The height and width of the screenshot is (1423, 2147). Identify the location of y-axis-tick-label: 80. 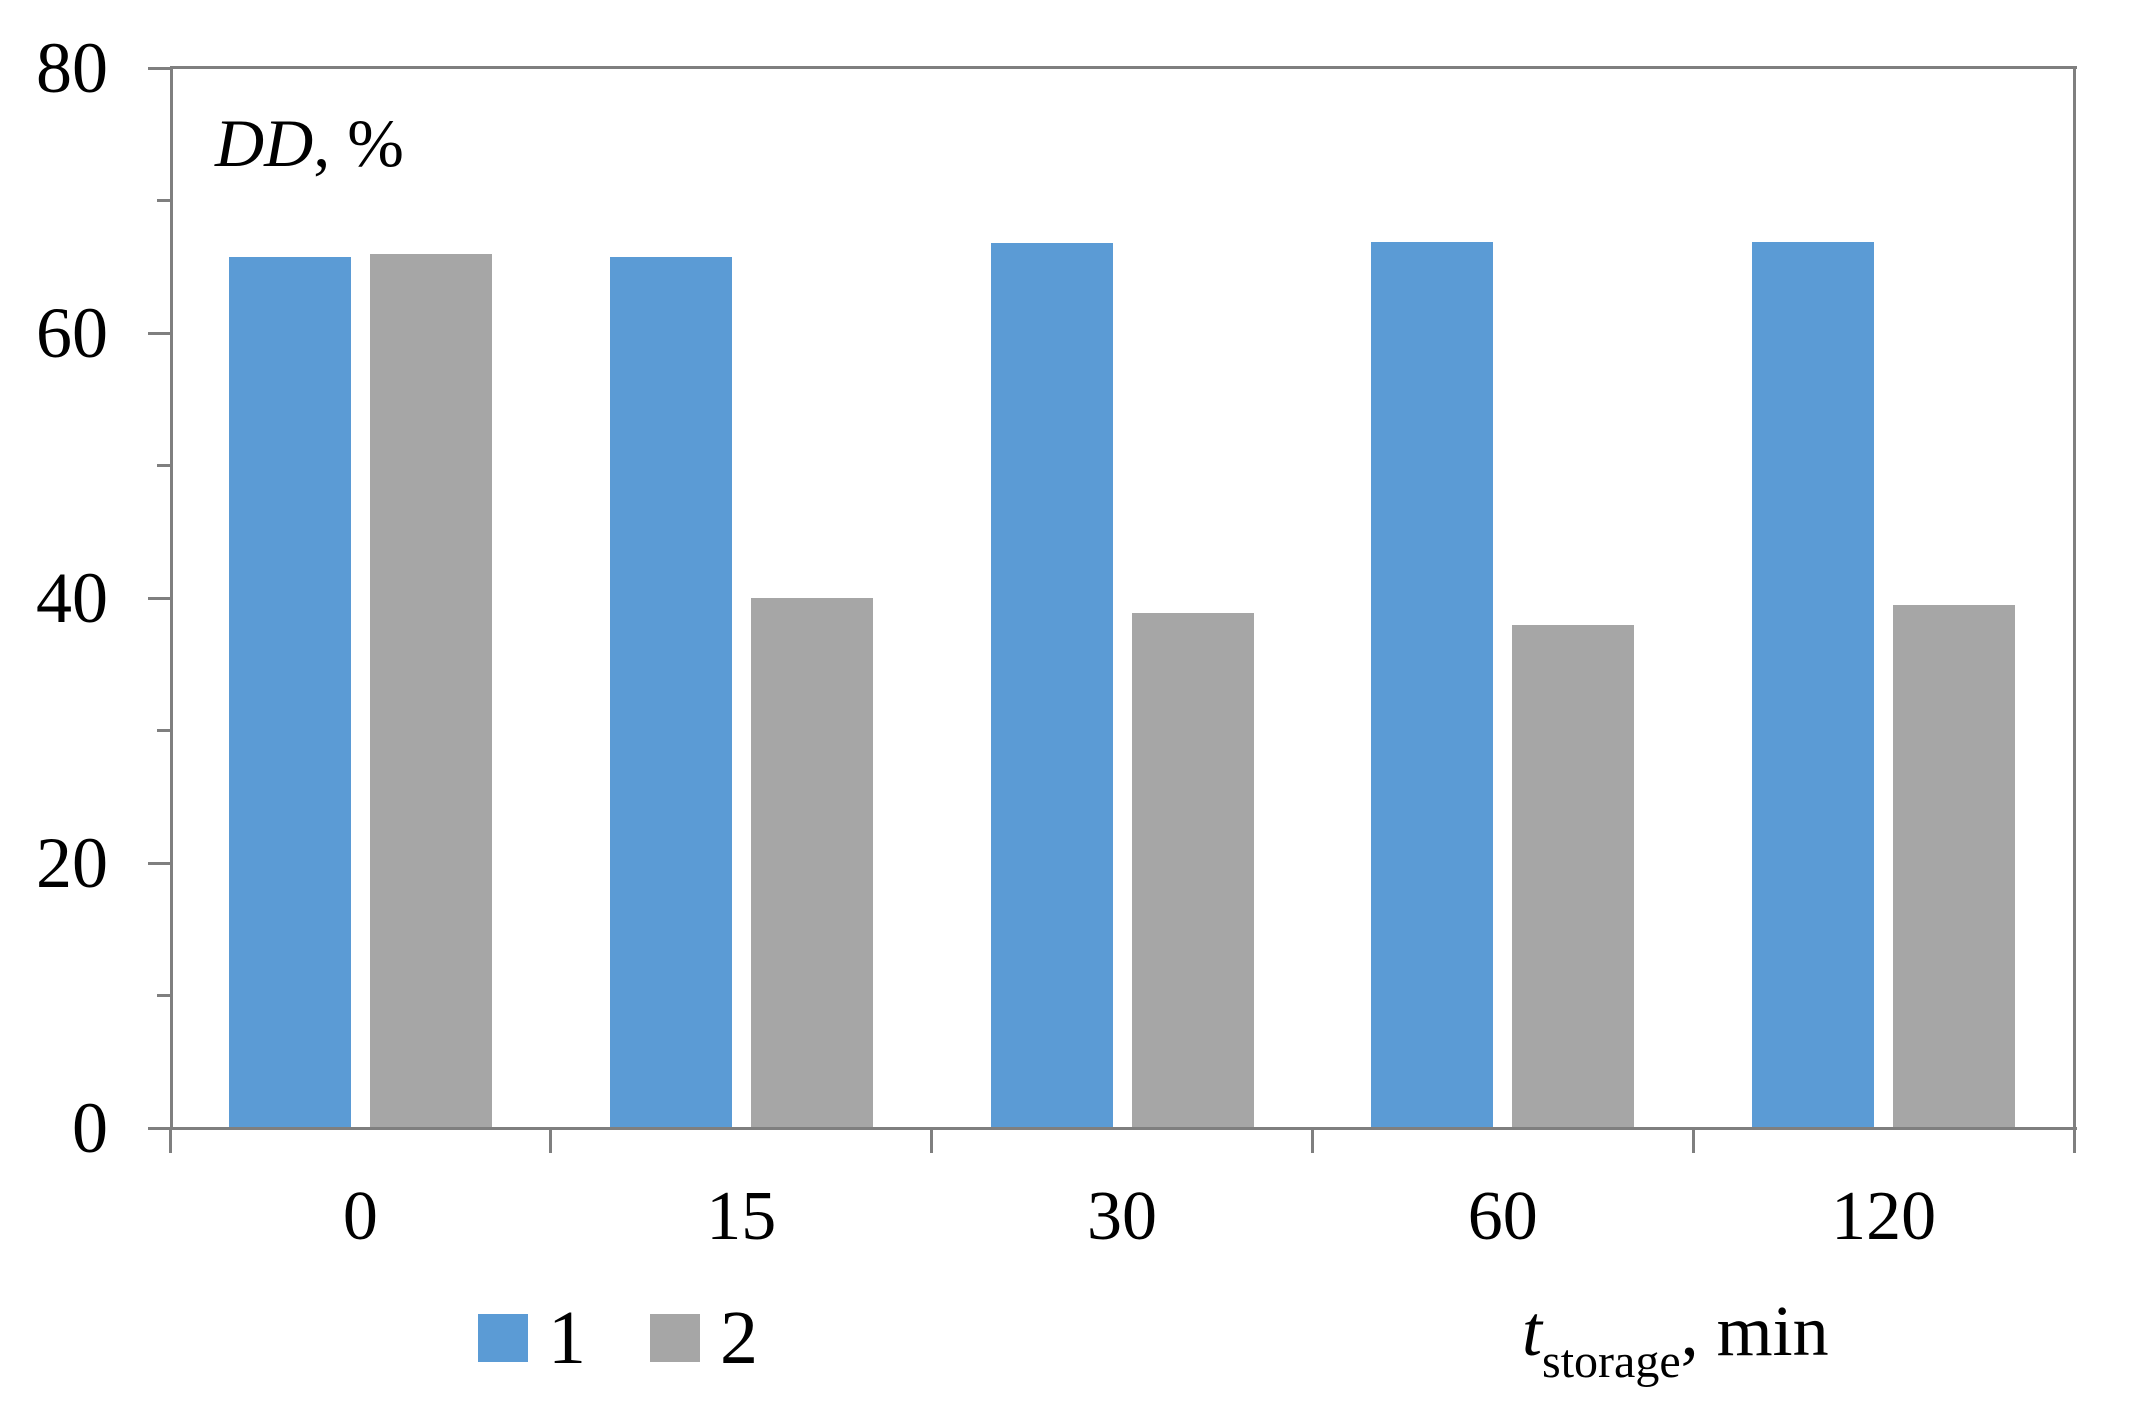
(72, 68).